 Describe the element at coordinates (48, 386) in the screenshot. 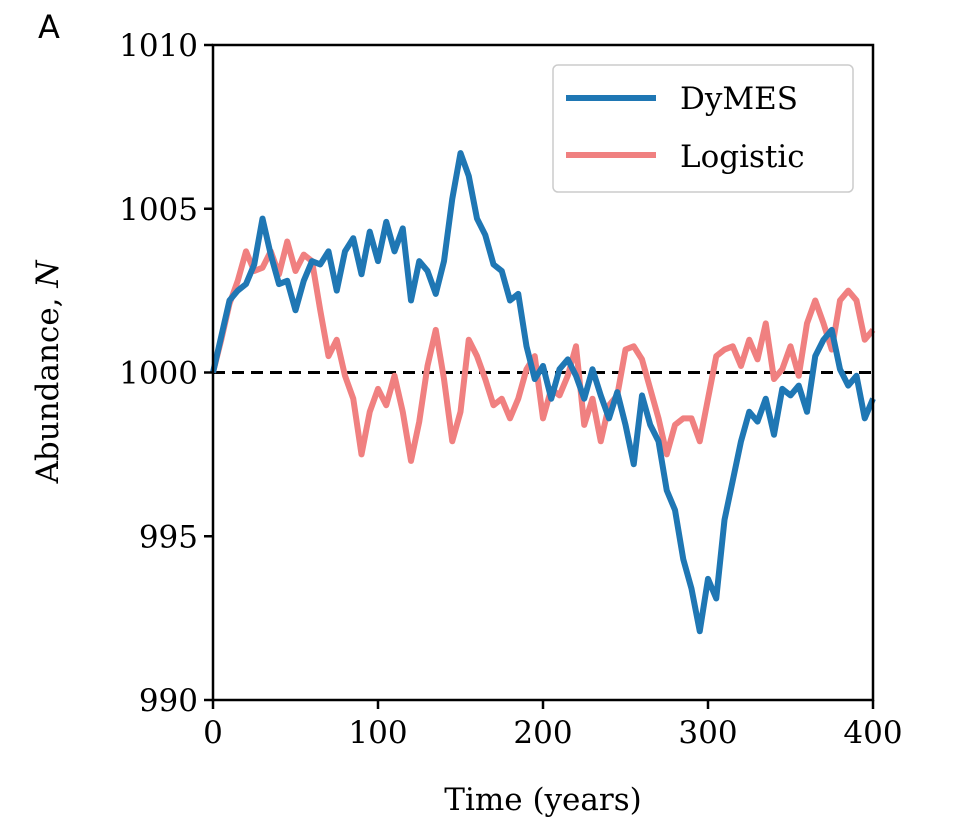

I see `y-axis-label-text: Abundance,` at that location.